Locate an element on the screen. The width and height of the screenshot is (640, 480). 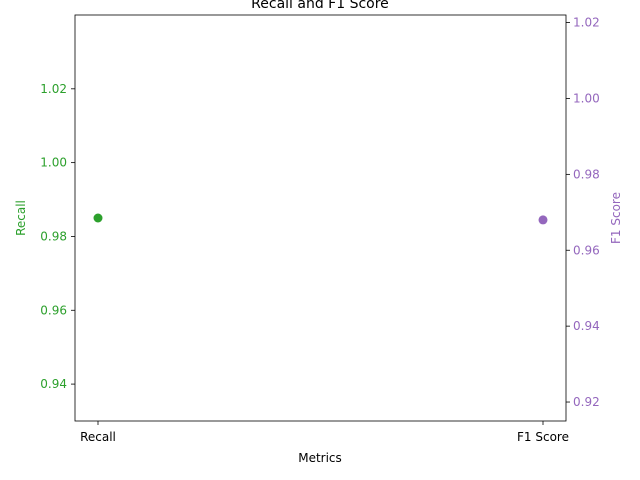
data-points is located at coordinates (320, 219).